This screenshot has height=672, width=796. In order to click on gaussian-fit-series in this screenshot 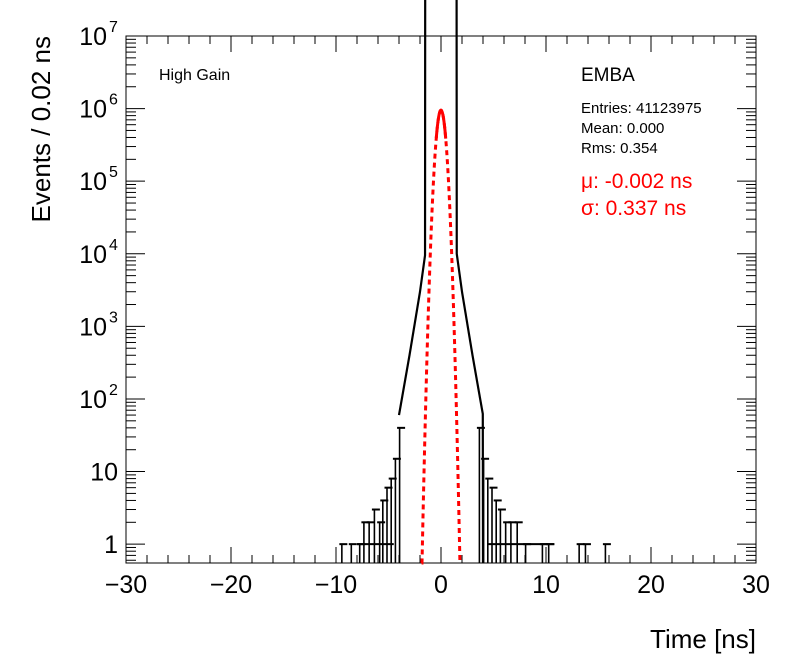, I will do `click(441, 336)`.